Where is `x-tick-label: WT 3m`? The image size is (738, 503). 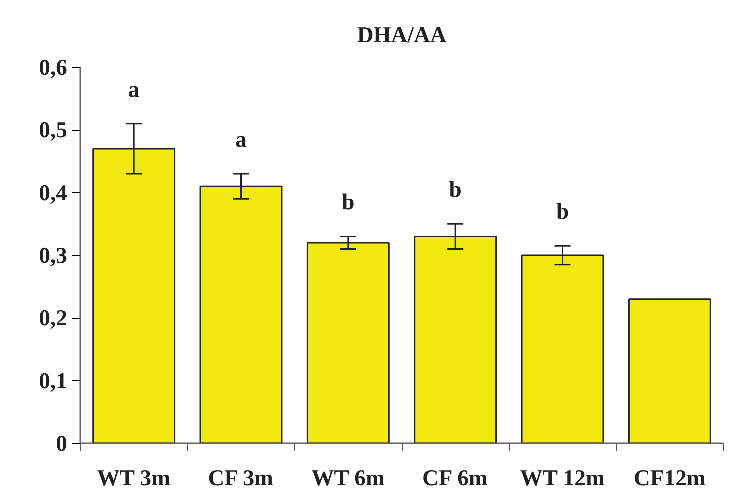 x-tick-label: WT 3m is located at coordinates (134, 478).